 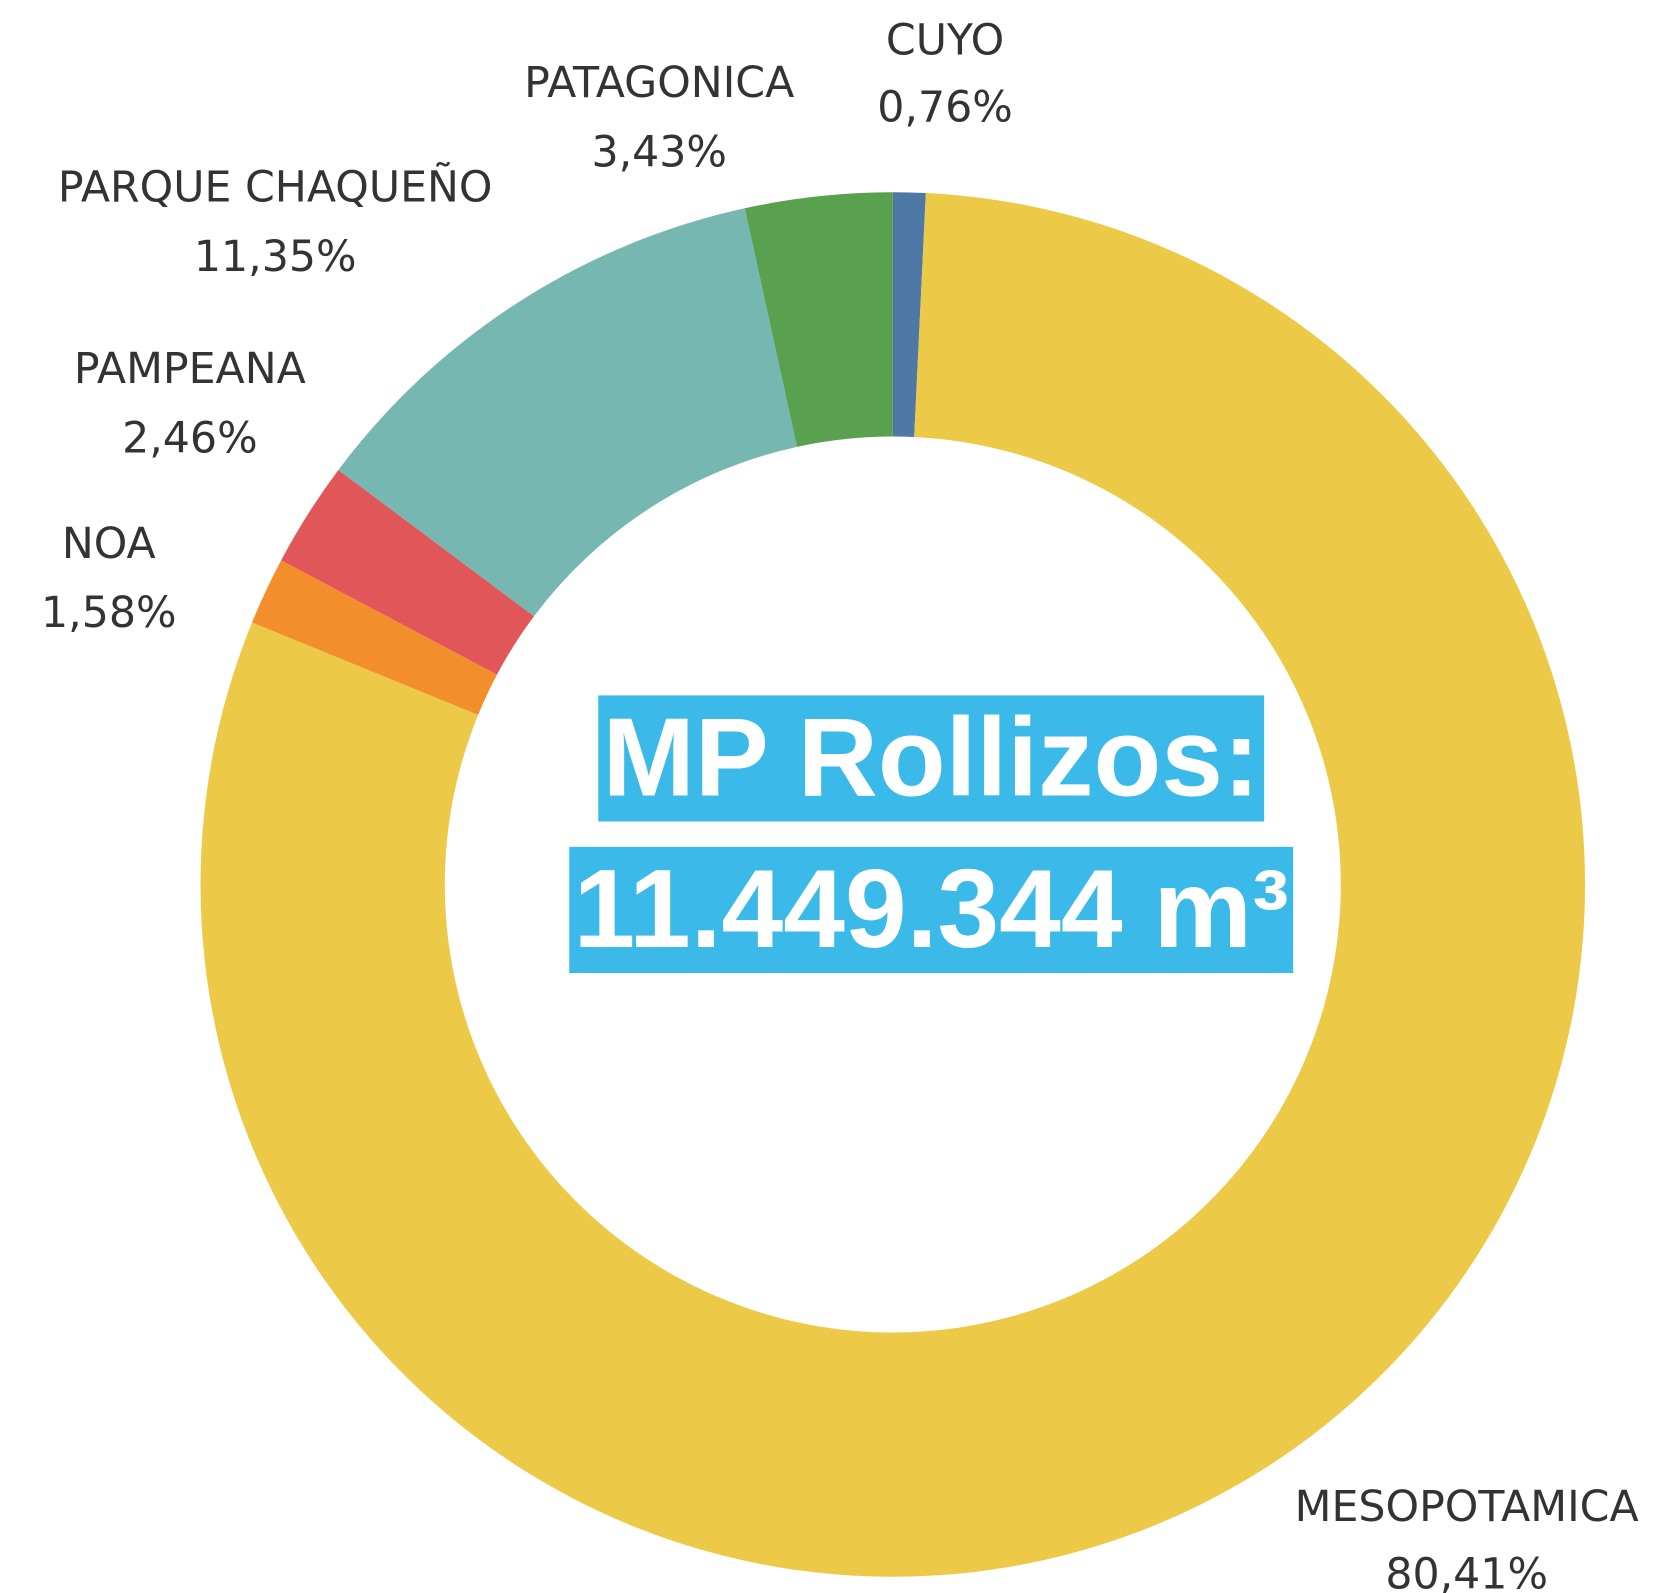 What do you see at coordinates (190, 369) in the screenshot?
I see `category-label: PAMPEANA` at bounding box center [190, 369].